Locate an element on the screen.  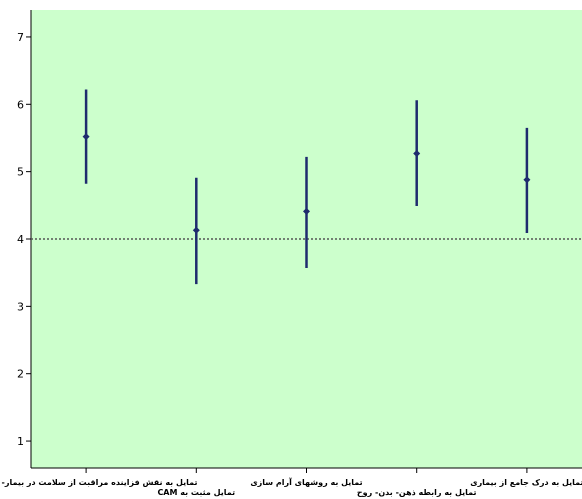
y-tick-label: 3 is located at coordinates (20, 306).